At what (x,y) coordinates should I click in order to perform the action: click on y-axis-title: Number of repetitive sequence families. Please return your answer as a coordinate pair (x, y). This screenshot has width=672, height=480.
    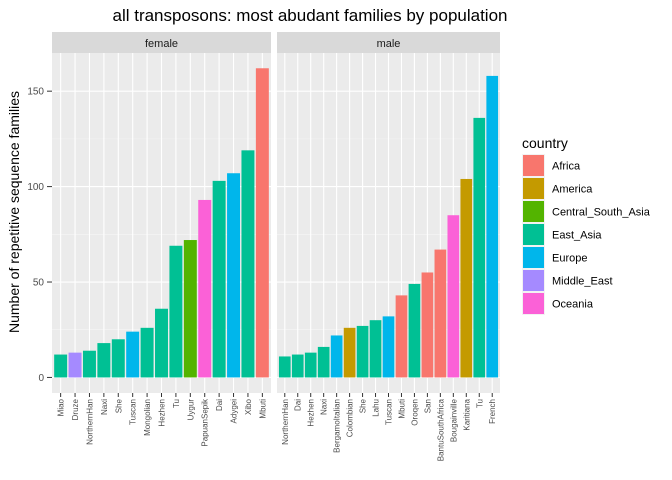
    Looking at the image, I should click on (14, 212).